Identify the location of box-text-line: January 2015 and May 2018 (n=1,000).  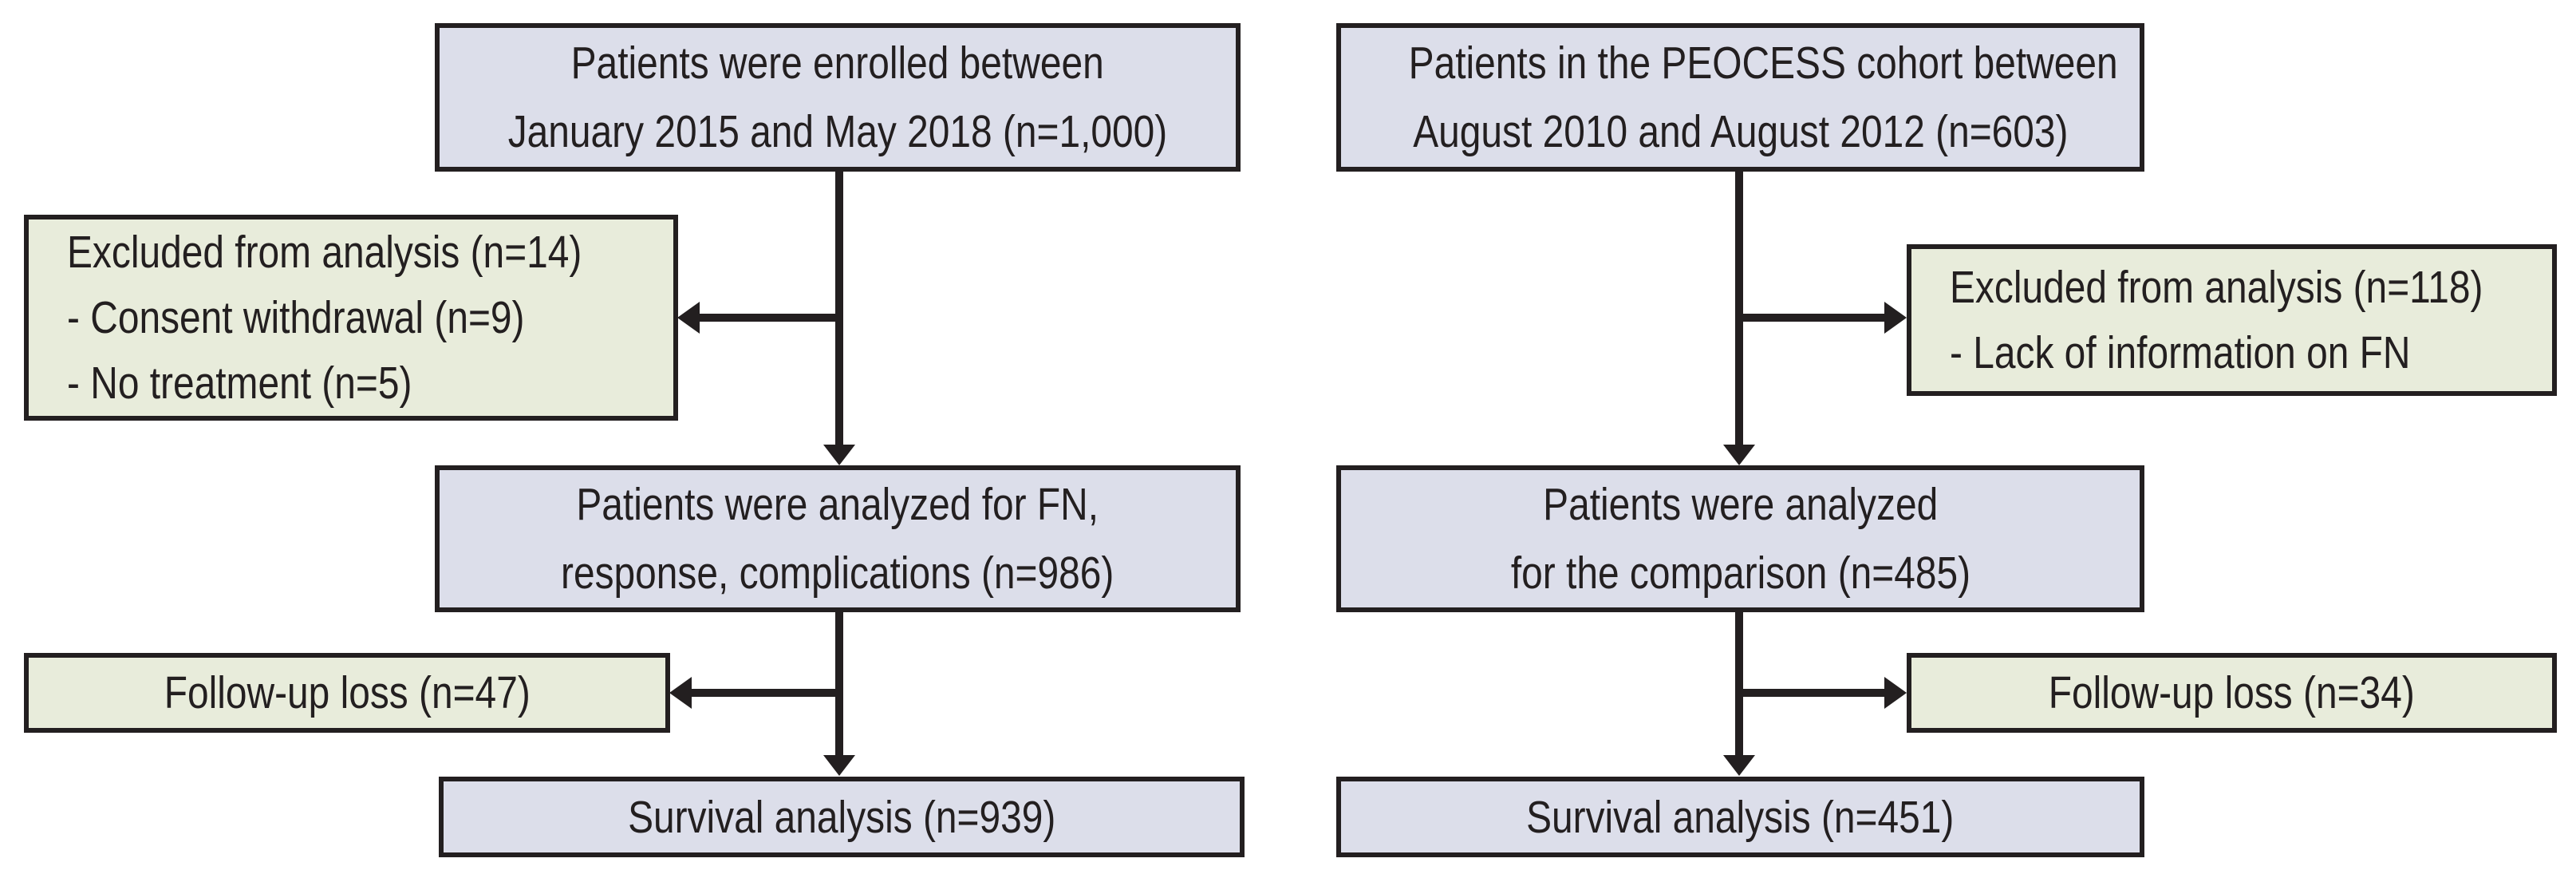
(837, 131).